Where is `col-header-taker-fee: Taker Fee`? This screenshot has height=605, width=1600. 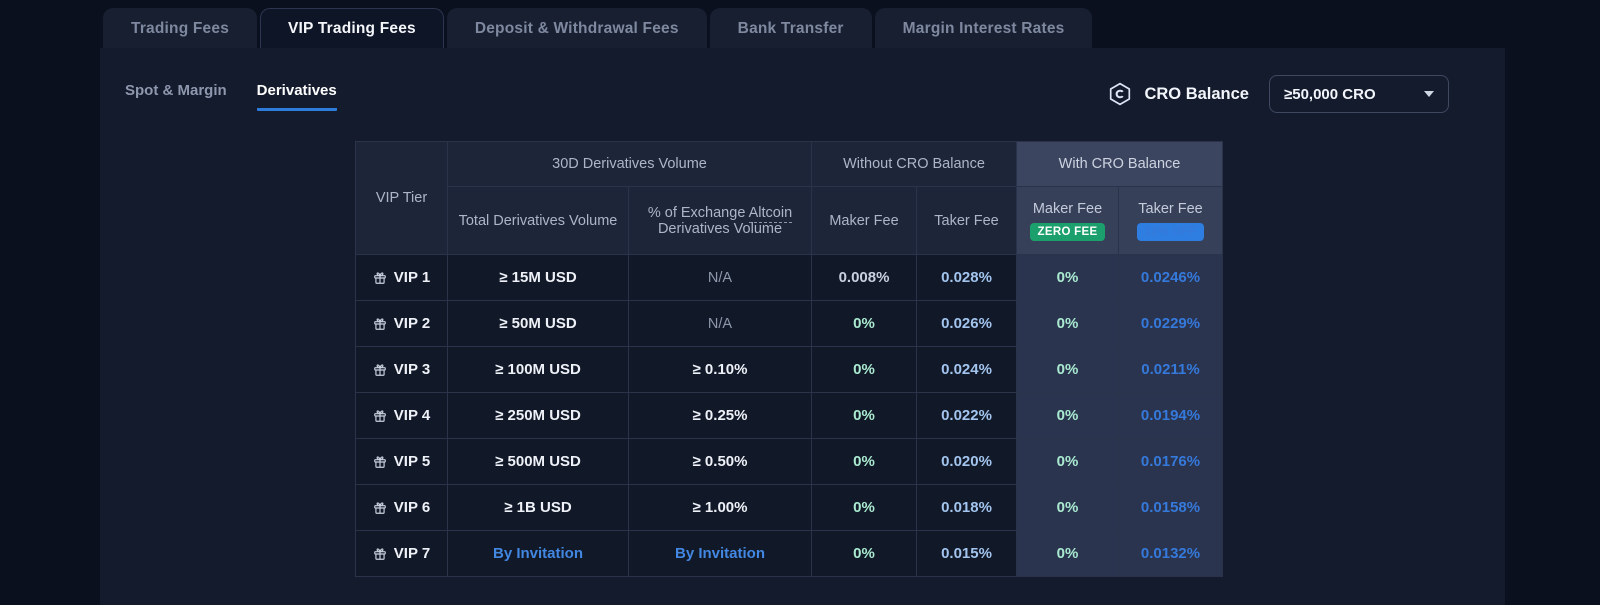 col-header-taker-fee: Taker Fee is located at coordinates (966, 220).